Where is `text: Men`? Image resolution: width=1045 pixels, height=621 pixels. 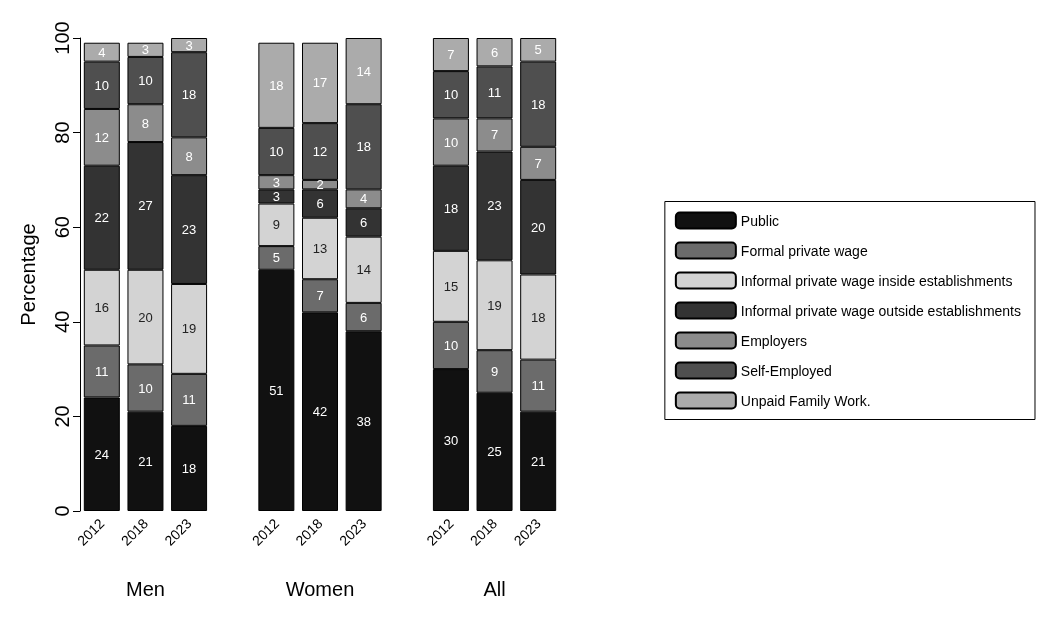 text: Men is located at coordinates (145, 589).